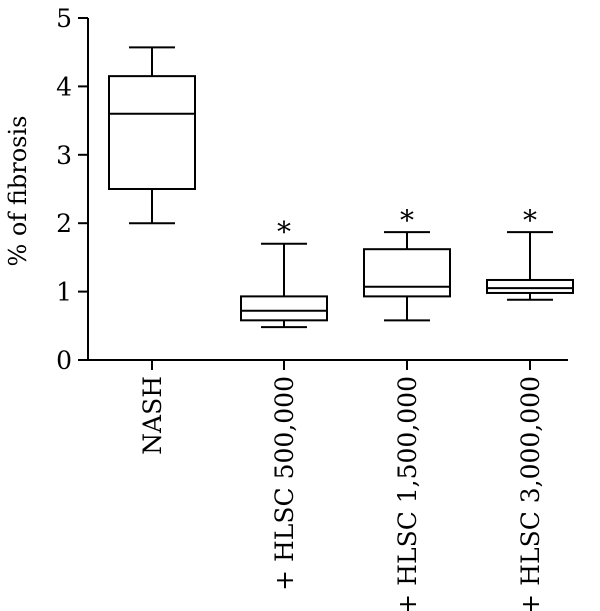  I want to click on y-axis: 0 1 2 3 4 5, so click(72, 189).